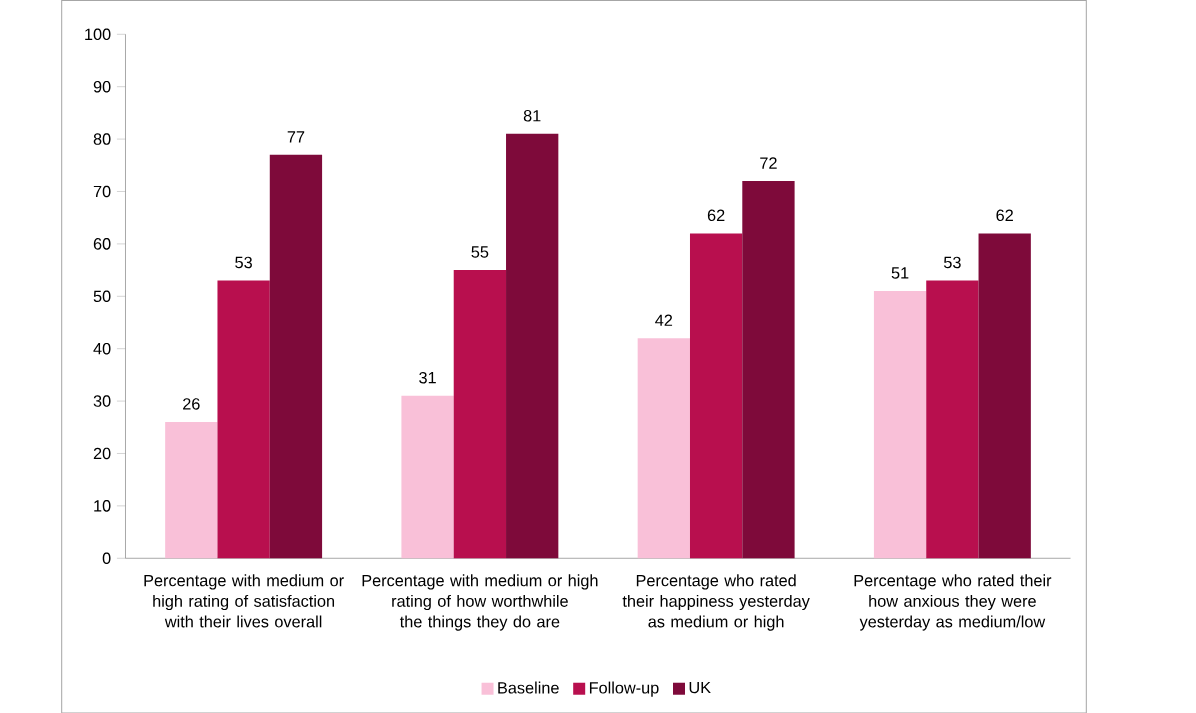 This screenshot has height=713, width=1196. Describe the element at coordinates (664, 320) in the screenshot. I see `data-label: 42` at that location.